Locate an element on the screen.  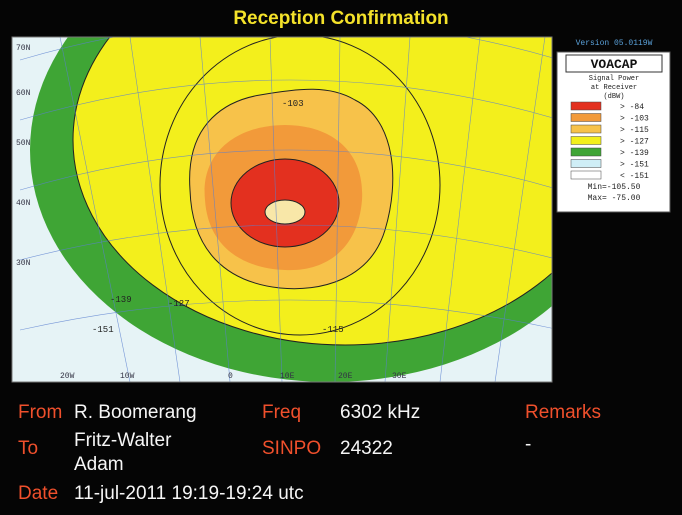
legend-max: Max= -75.00 is located at coordinates (614, 198).